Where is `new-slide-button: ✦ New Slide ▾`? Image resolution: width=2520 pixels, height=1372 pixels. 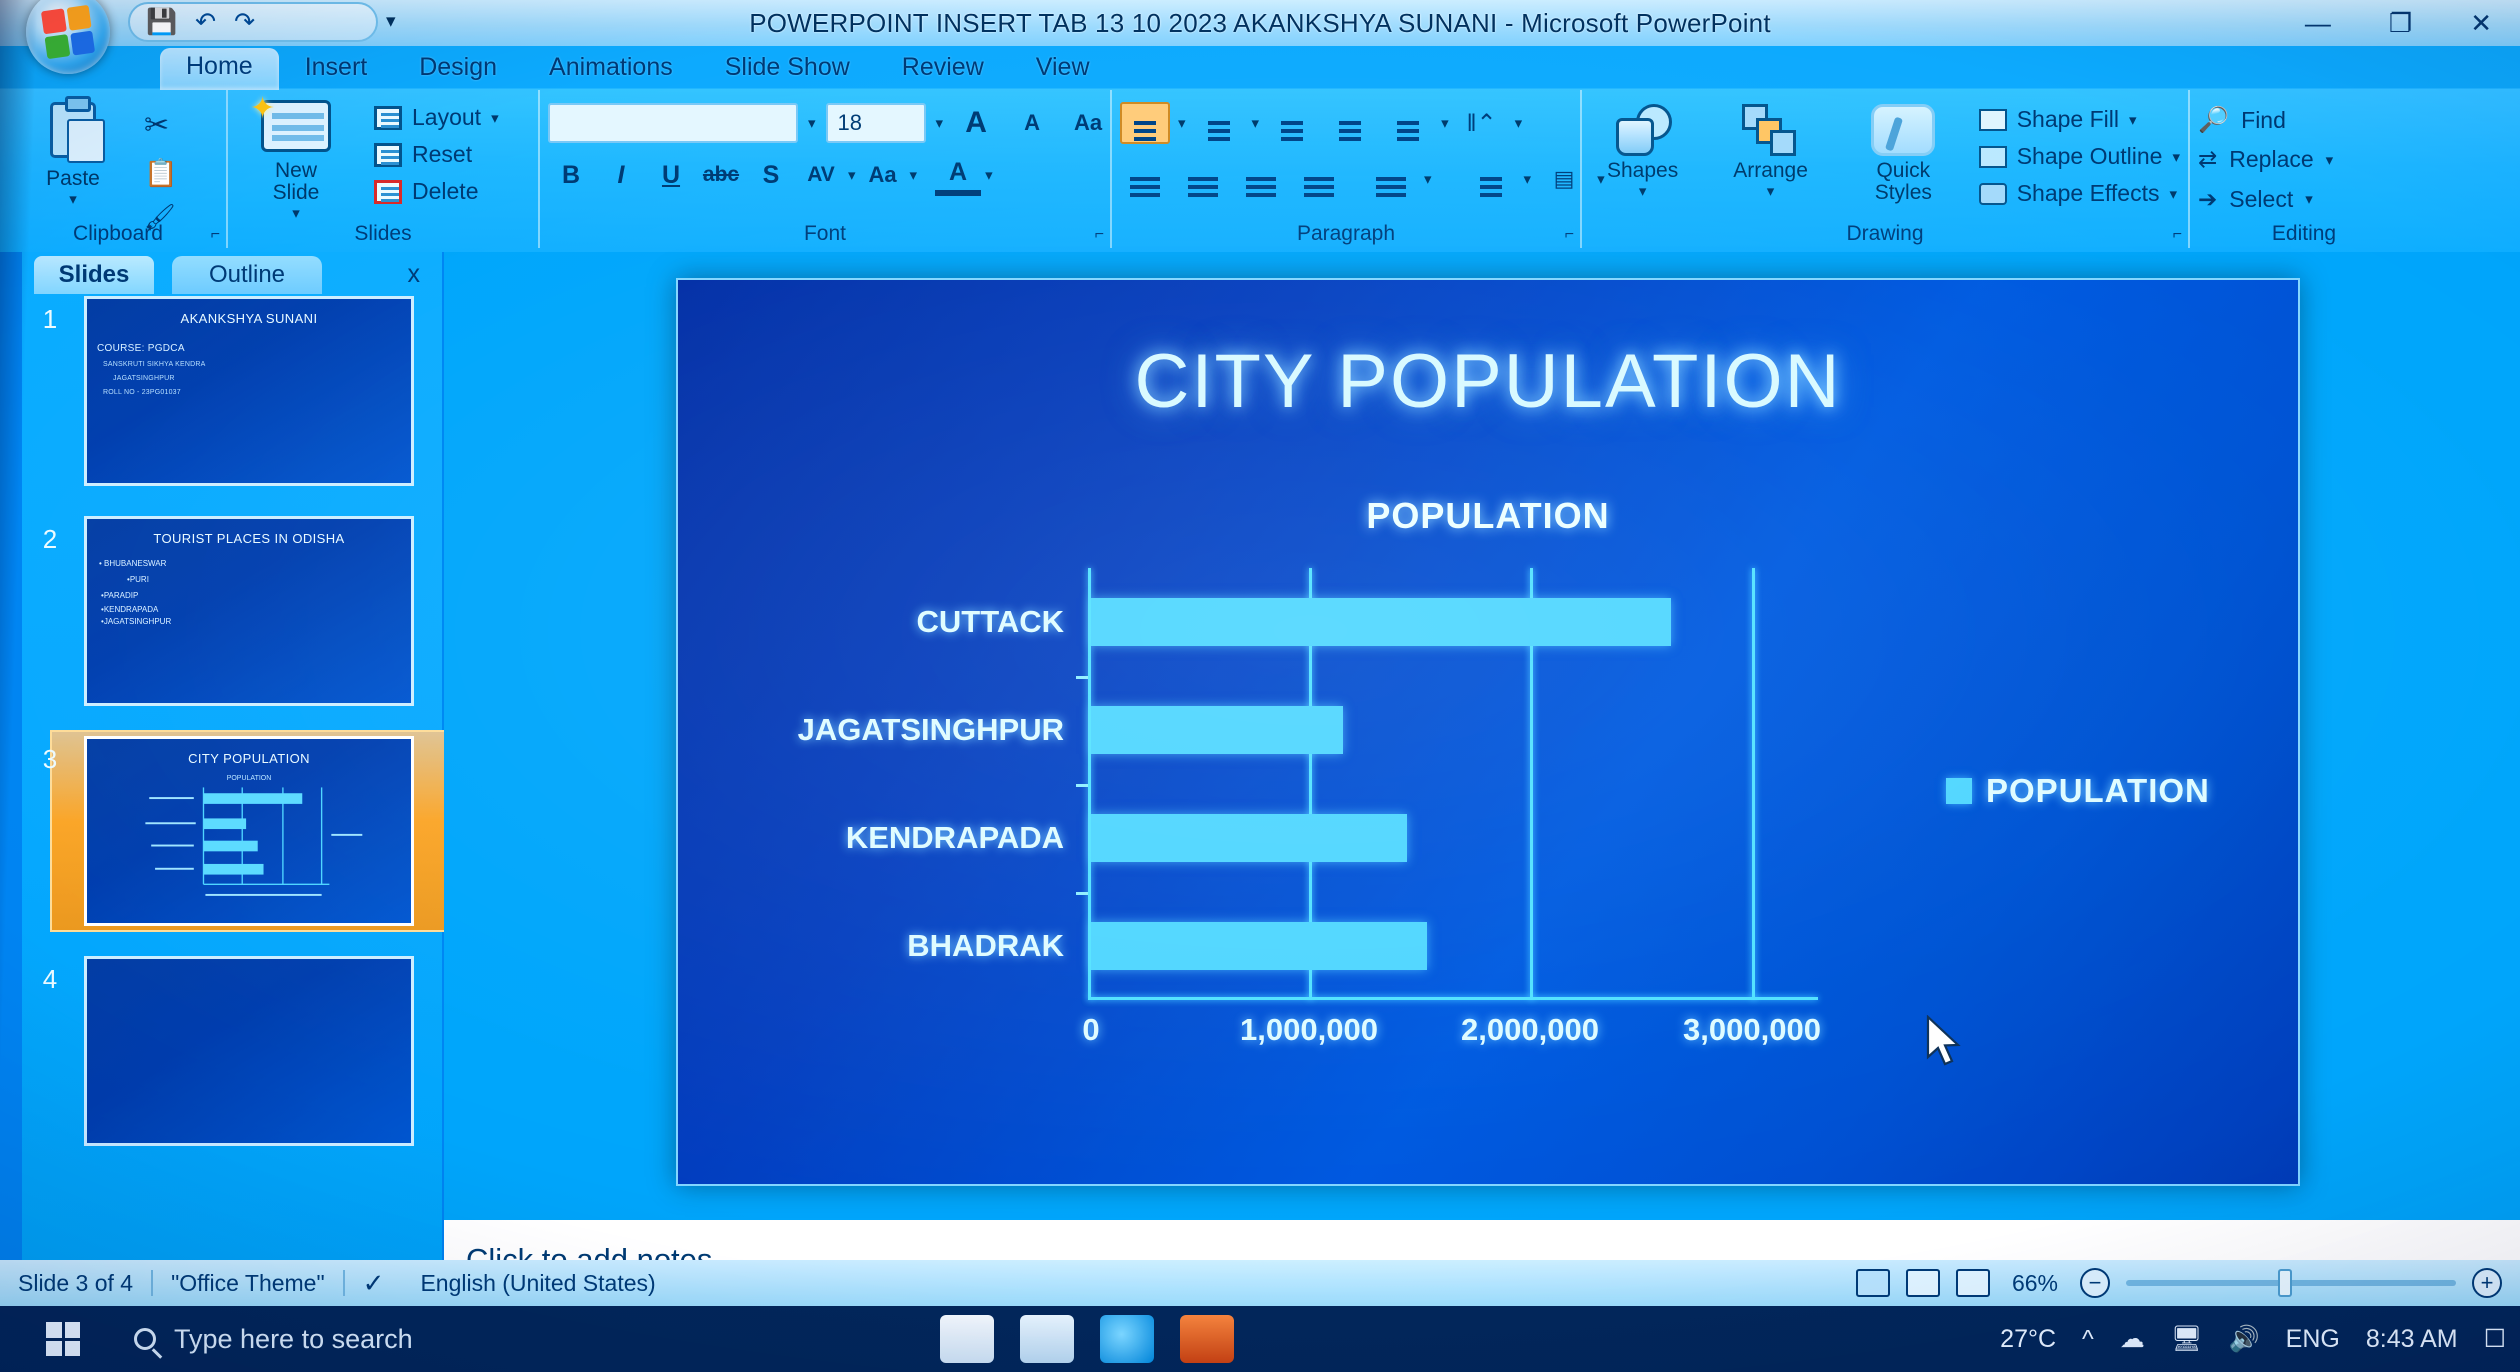
new-slide-button: ✦ New Slide ▾ is located at coordinates (296, 157).